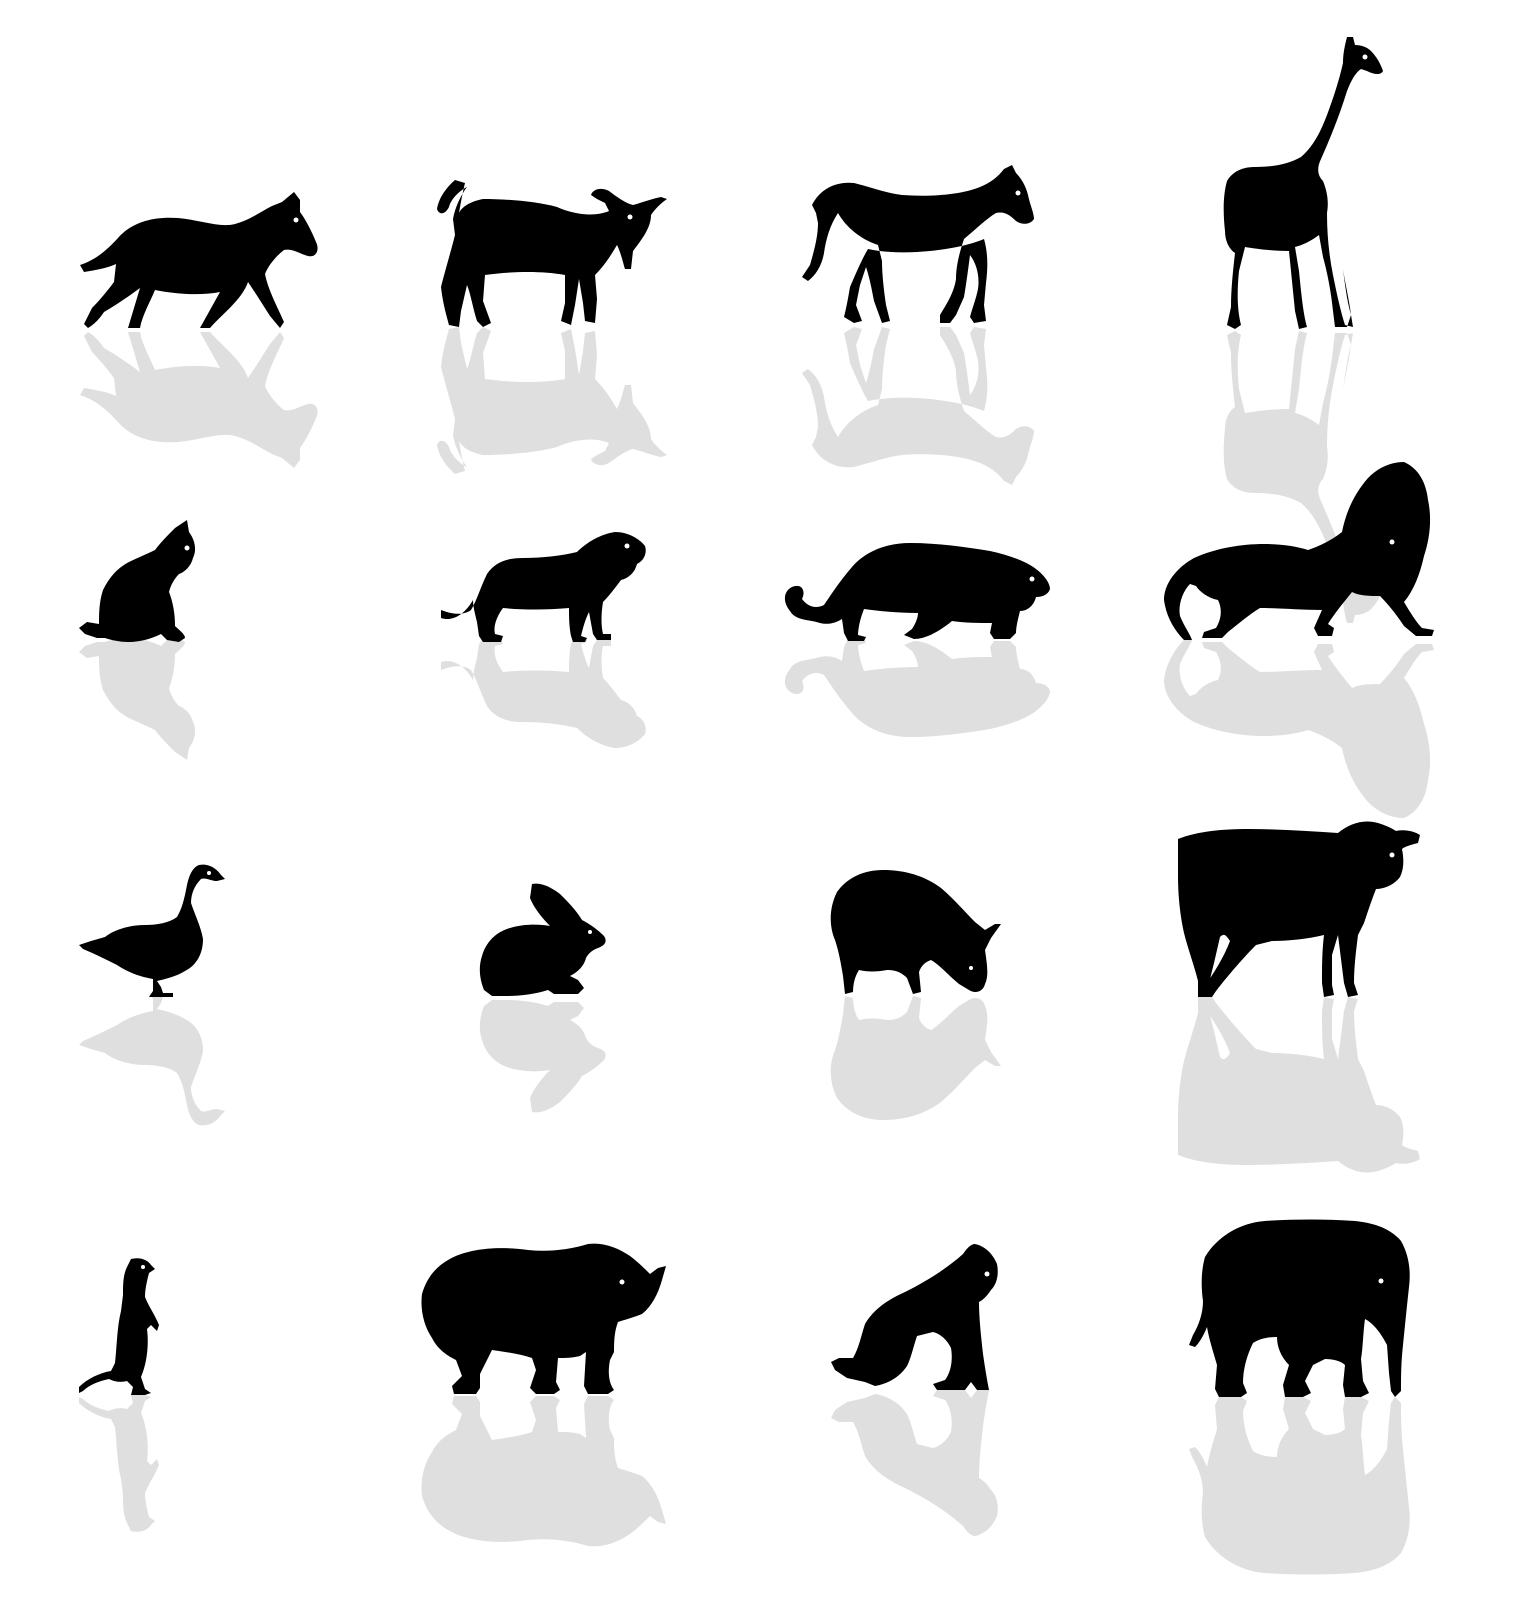 The image size is (1537, 1600). What do you see at coordinates (125, 1393) in the screenshot?
I see `meerkat-icon` at bounding box center [125, 1393].